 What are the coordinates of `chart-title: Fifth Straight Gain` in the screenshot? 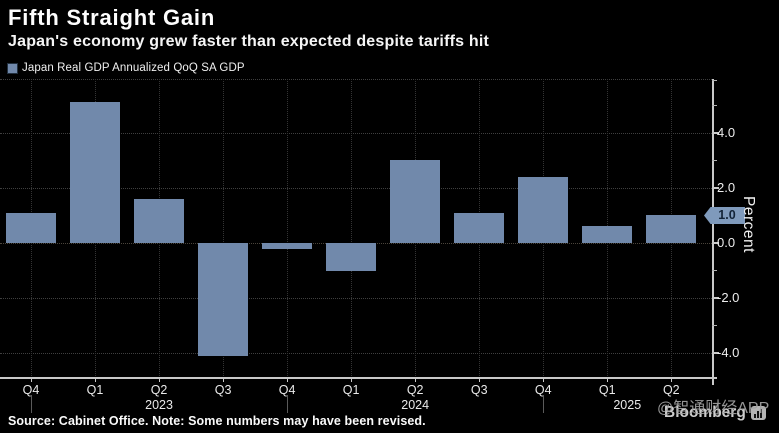 It's located at (112, 17).